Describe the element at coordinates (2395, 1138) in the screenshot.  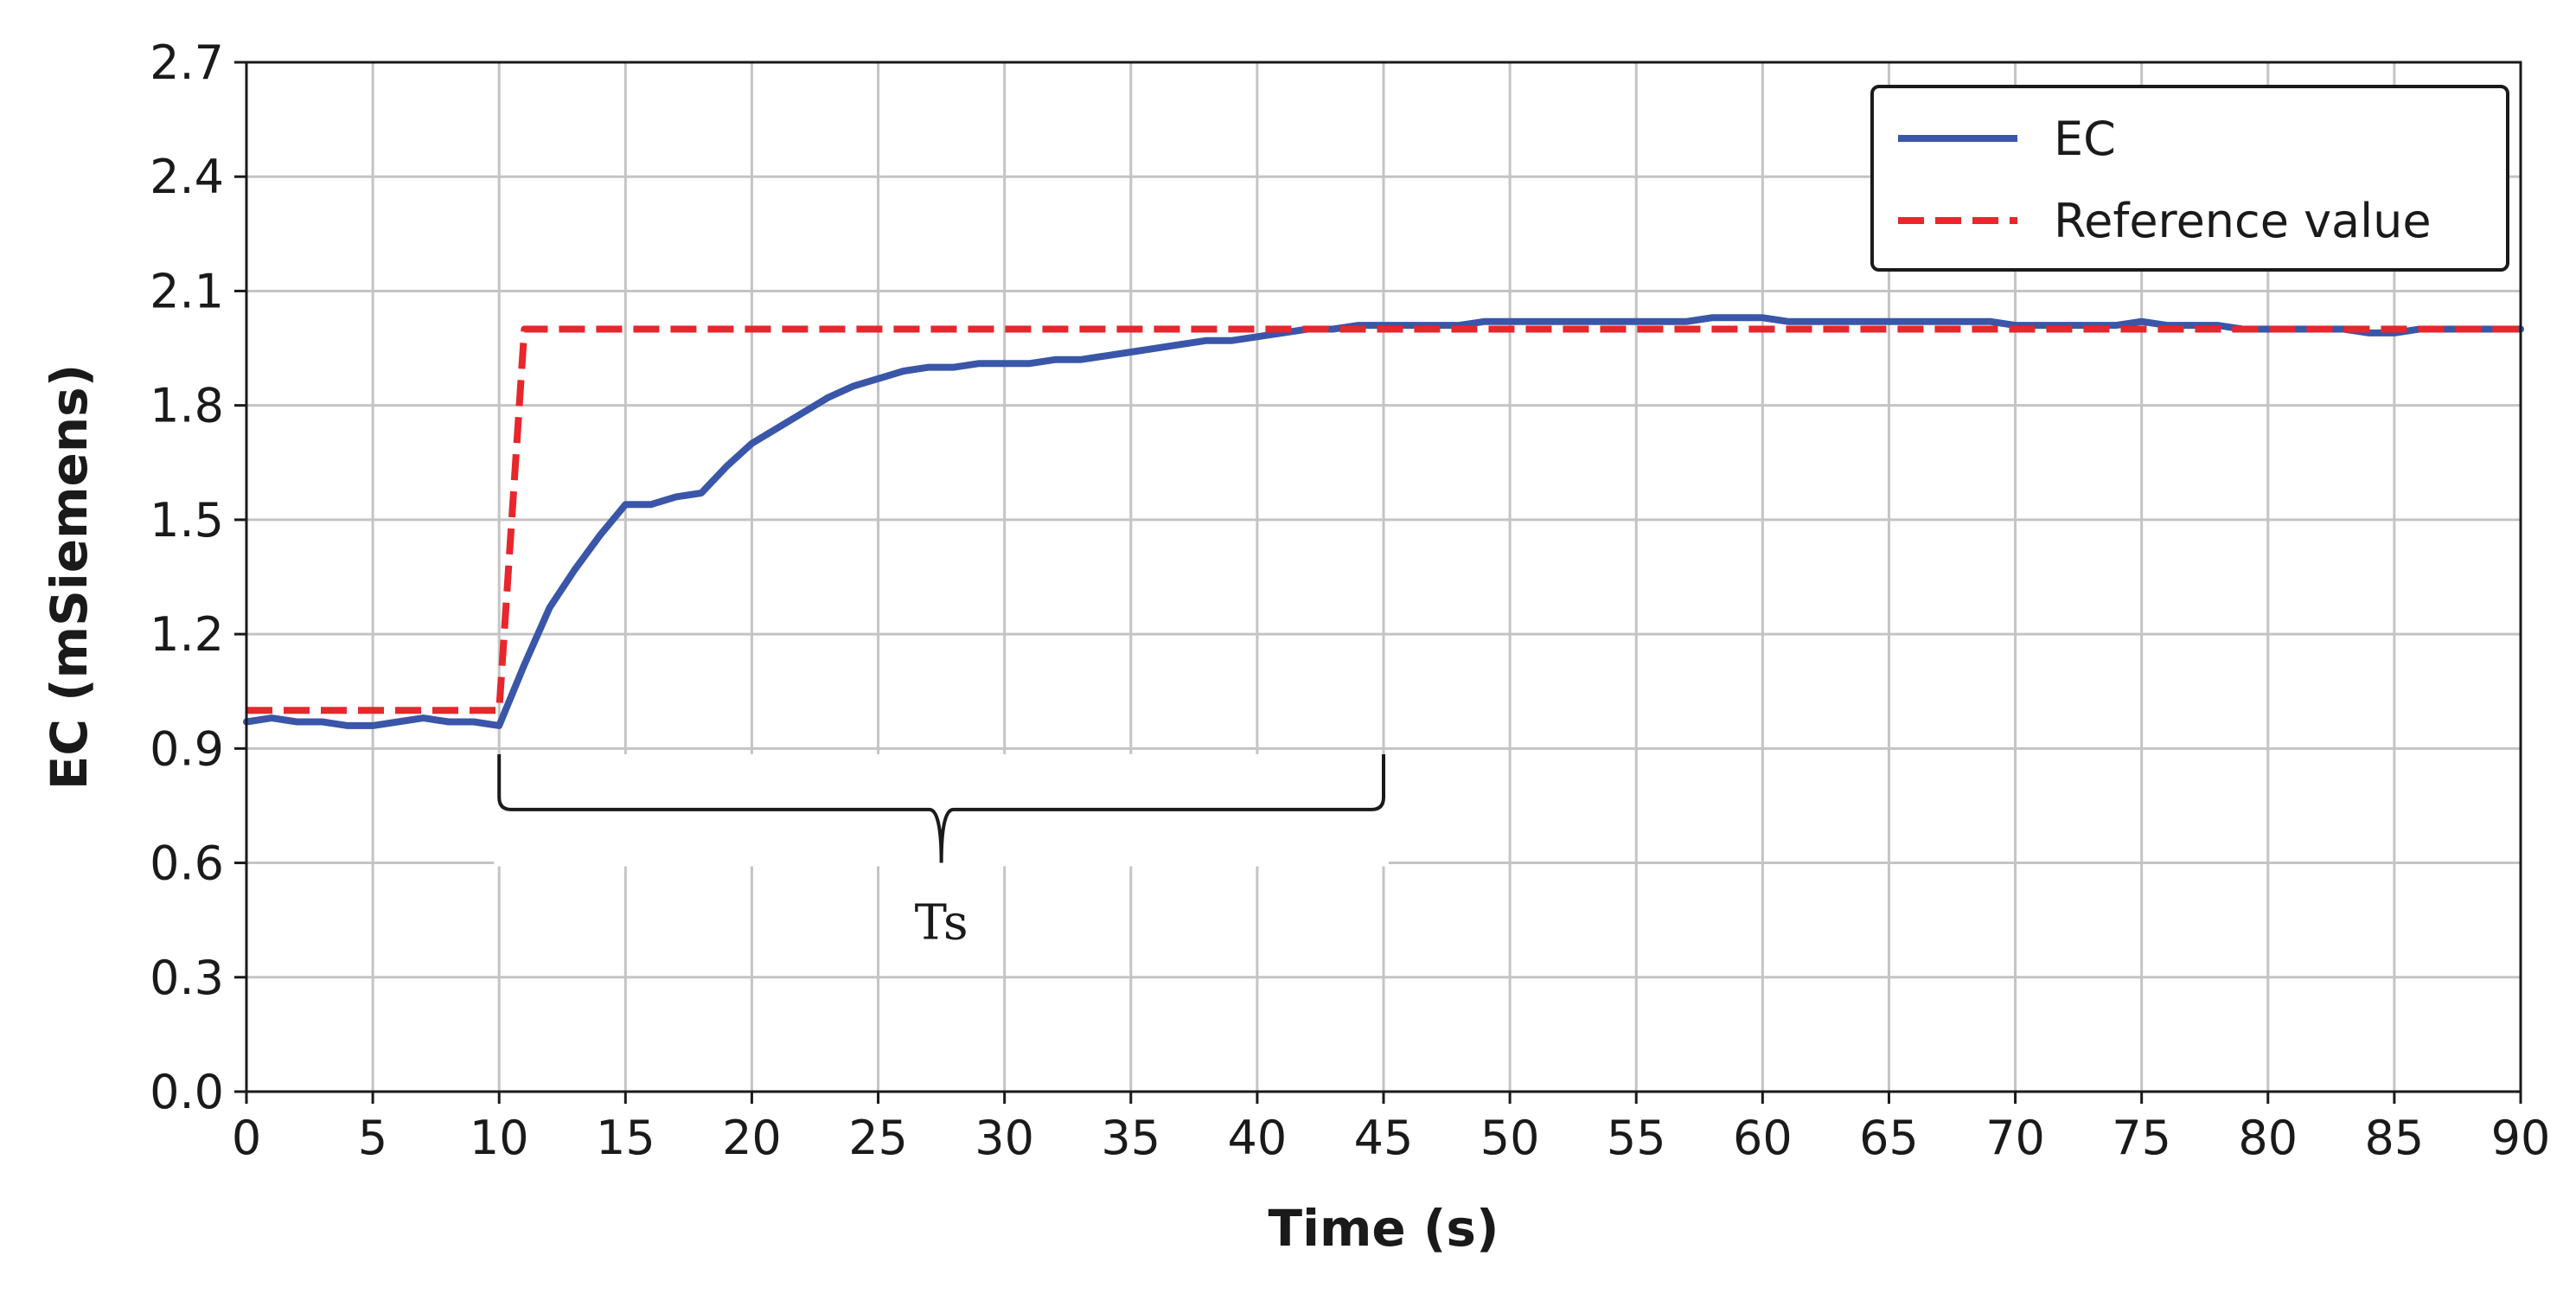
I see `x-tick-label: 85` at that location.